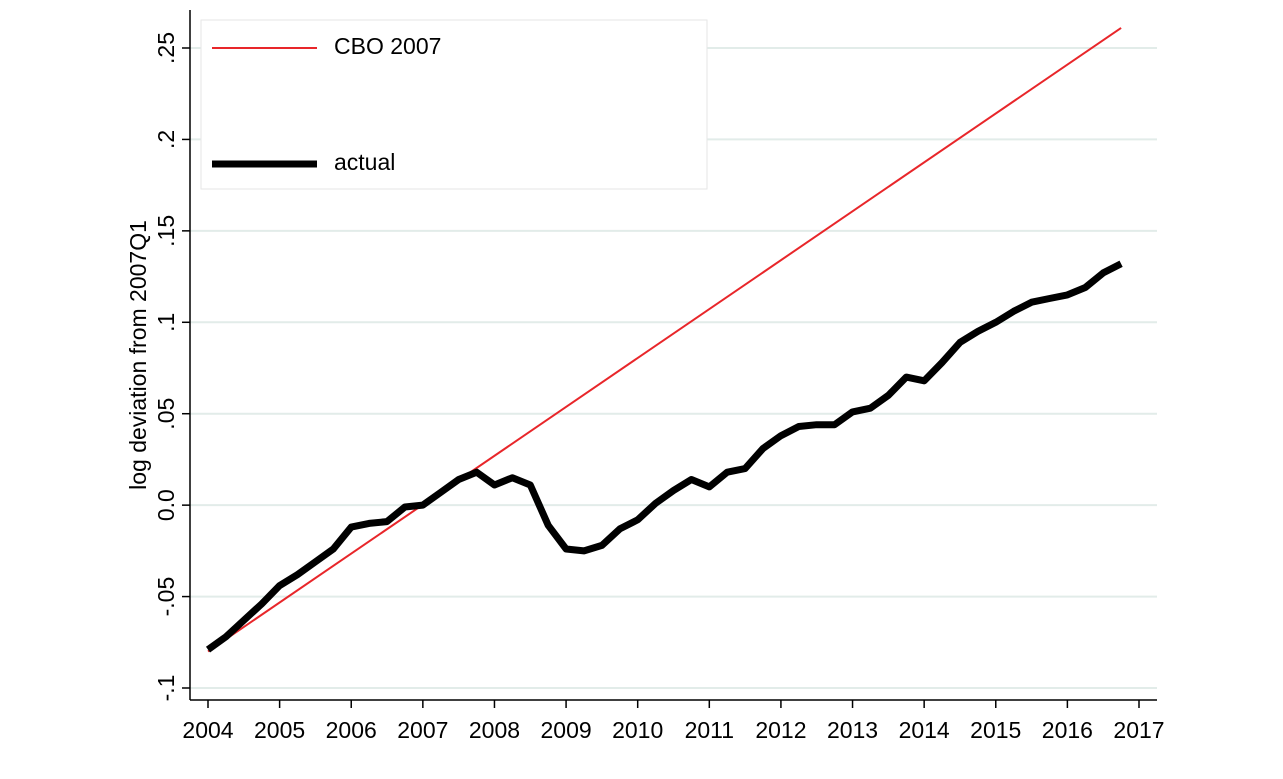  Describe the element at coordinates (351, 730) in the screenshot. I see `x-tick-label: 2006` at that location.